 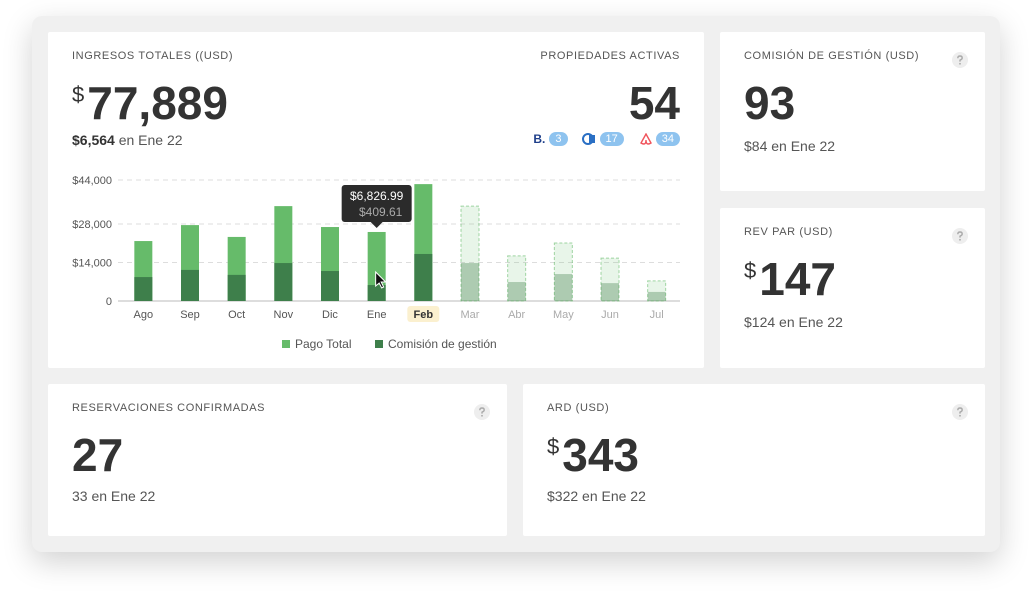 What do you see at coordinates (611, 139) in the screenshot?
I see `channel-count: 17` at bounding box center [611, 139].